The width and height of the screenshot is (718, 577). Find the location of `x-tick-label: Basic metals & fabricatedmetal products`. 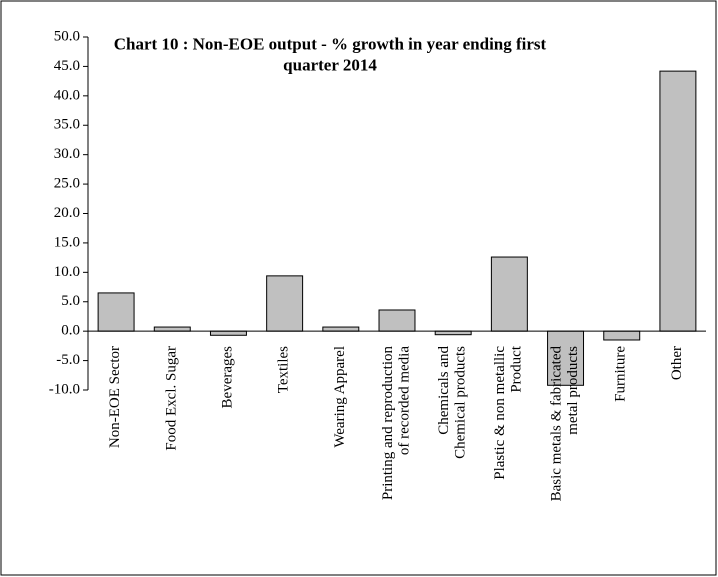

x-tick-label: Basic metals & fabricatedmetal products is located at coordinates (565, 424).